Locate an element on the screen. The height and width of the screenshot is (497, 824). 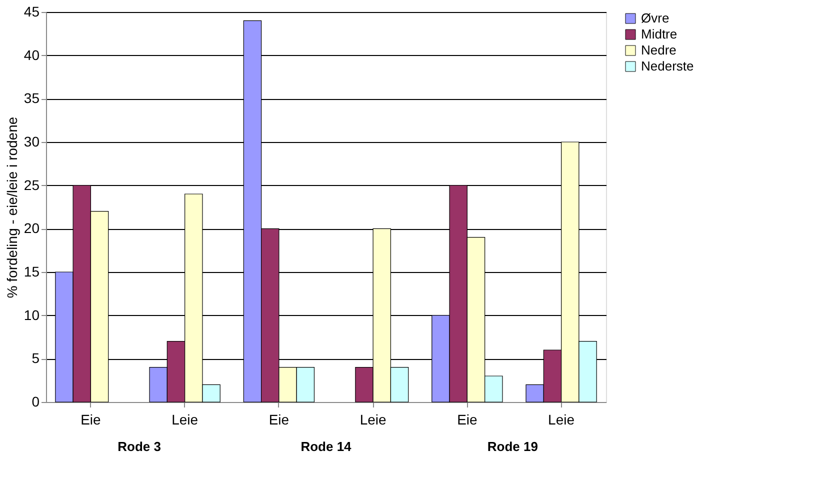
y-tick-label: 40 is located at coordinates (32, 54).